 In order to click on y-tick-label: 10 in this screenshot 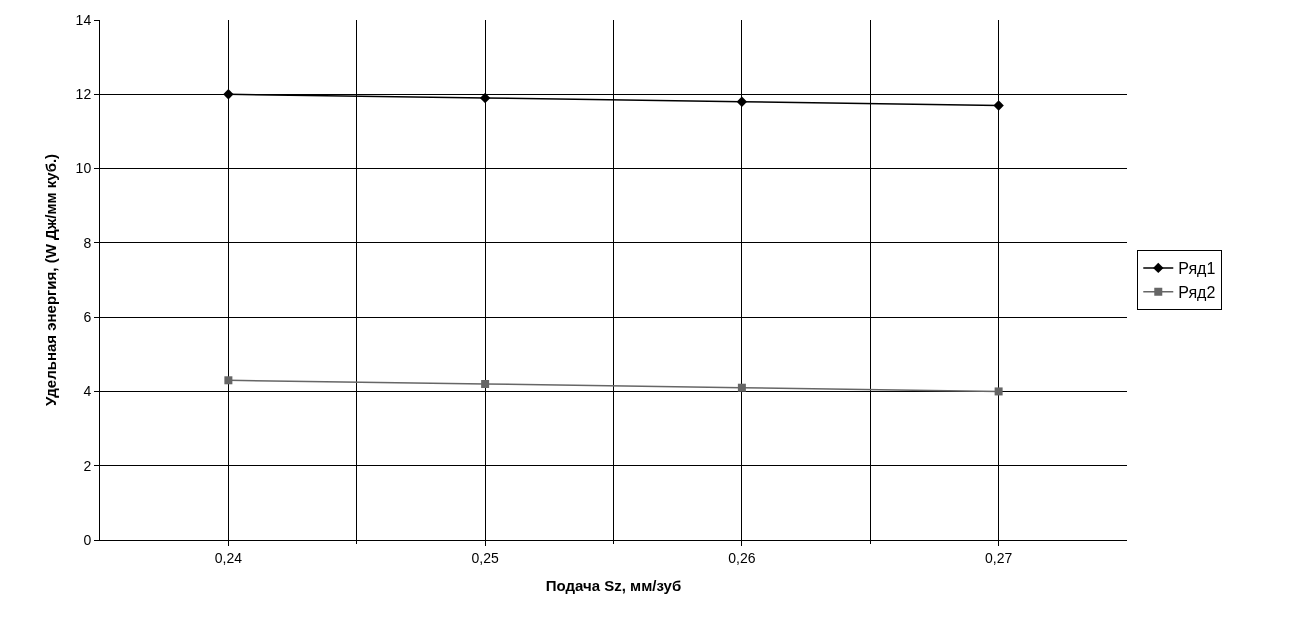, I will do `click(83, 168)`.